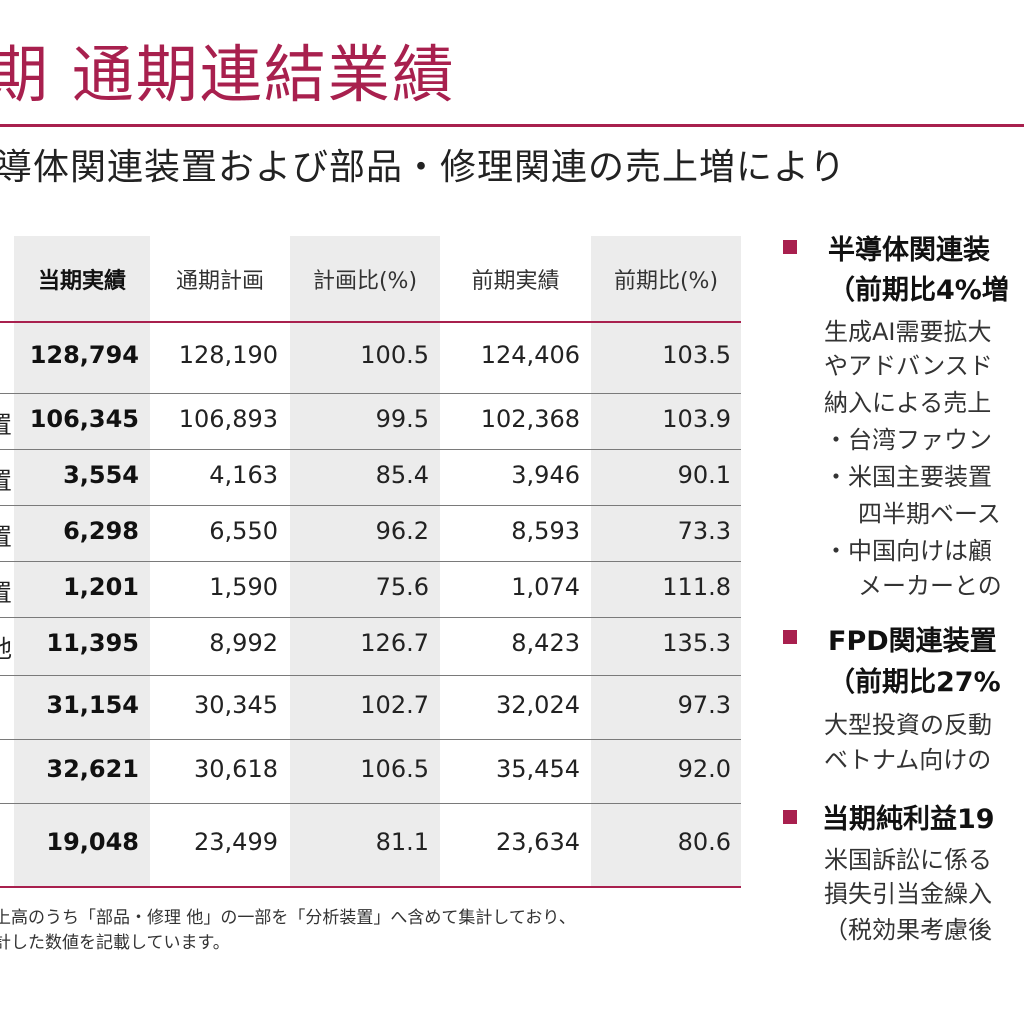  I want to click on semiconductor-text-line: 納入による売上, so click(908, 403).